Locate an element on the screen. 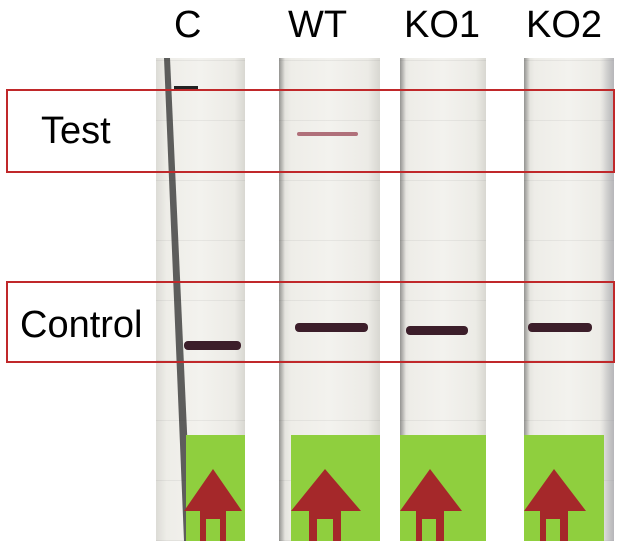  control-region-label: Control is located at coordinates (81, 325).